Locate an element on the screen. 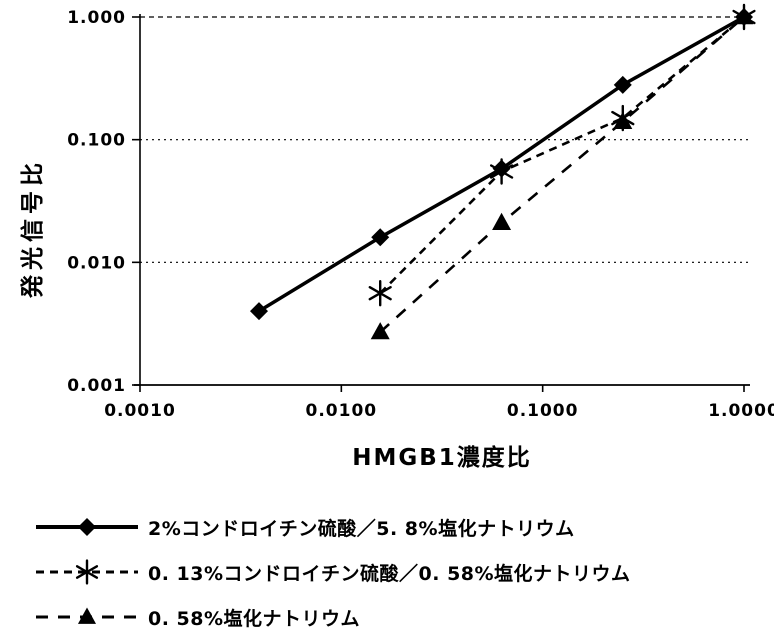 The image size is (774, 643). legend-marker-diamond-solid-line is located at coordinates (87, 527).